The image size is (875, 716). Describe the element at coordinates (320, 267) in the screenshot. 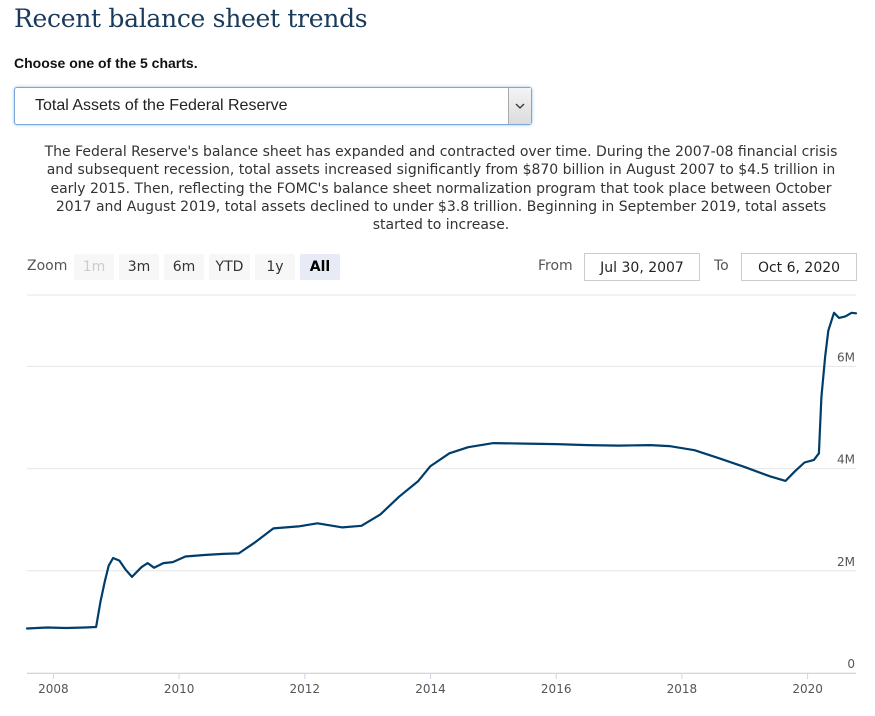

I see `zoom-all-button: All` at that location.